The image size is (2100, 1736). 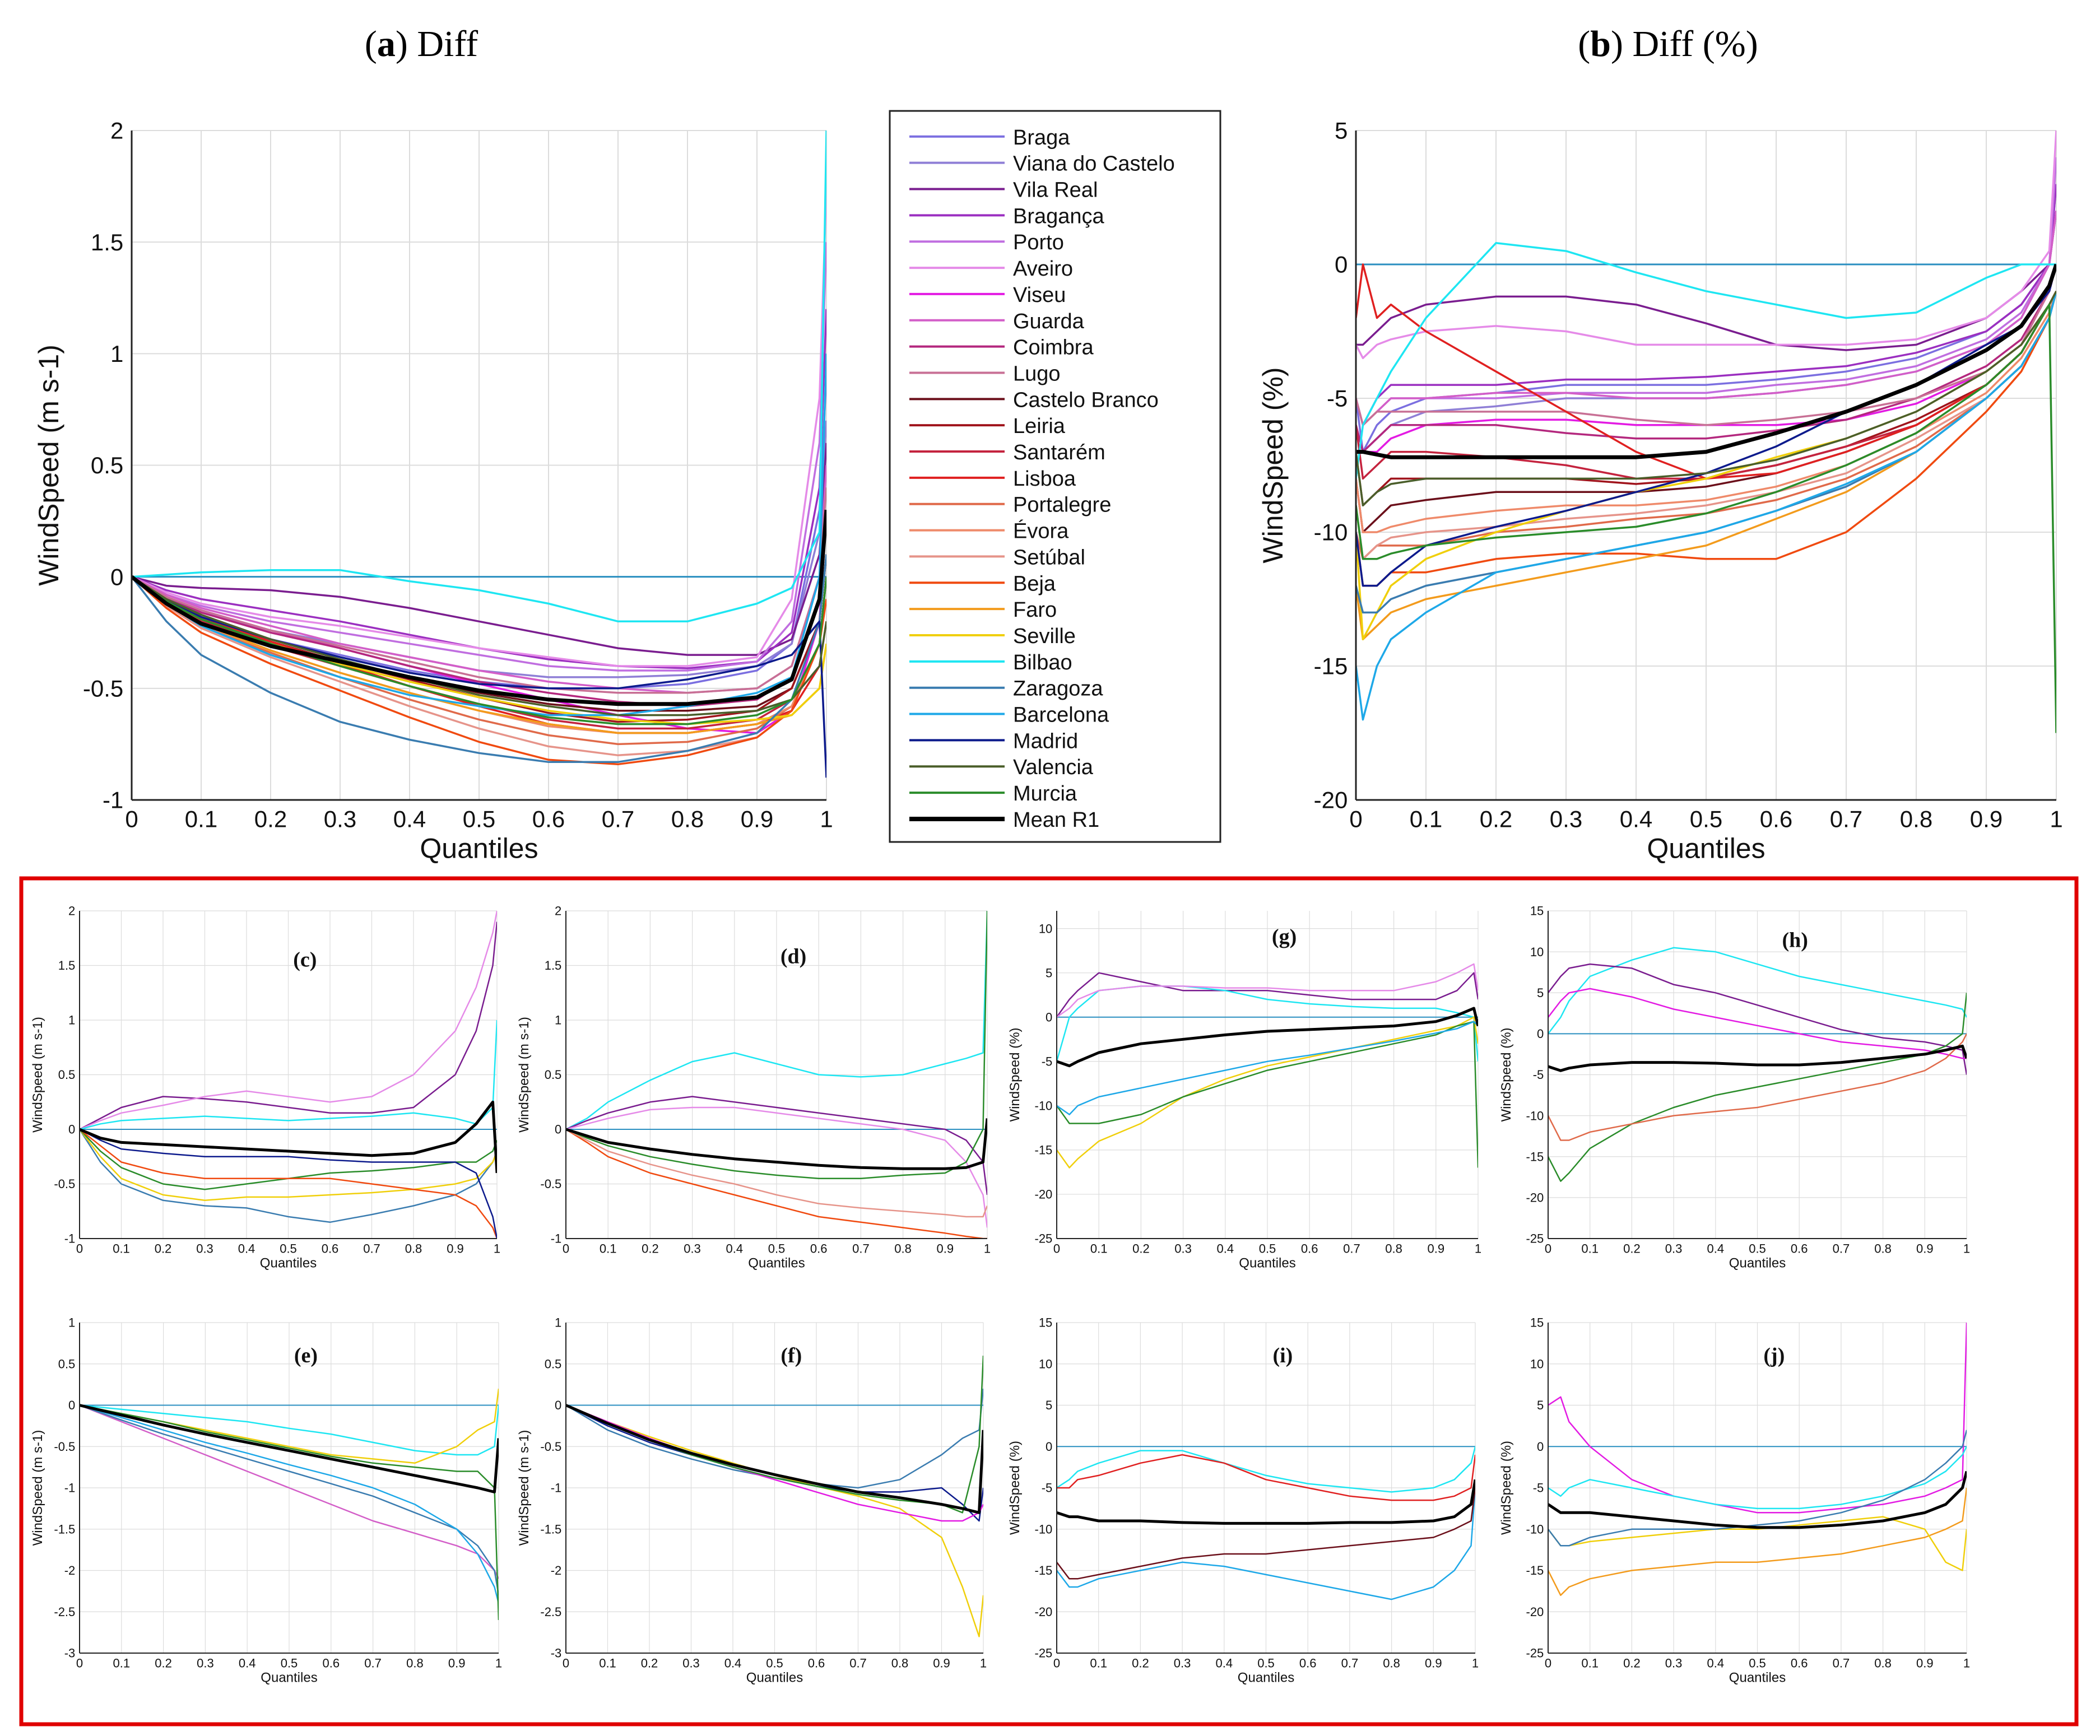 I want to click on y-tick-label: 2, so click(x=71, y=911).